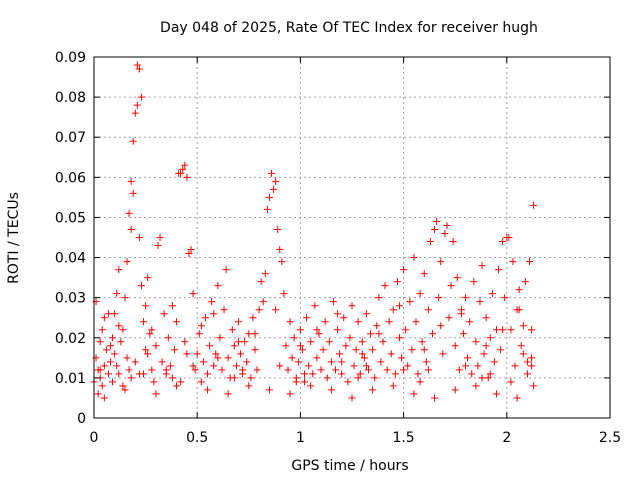 This screenshot has width=640, height=480. Describe the element at coordinates (506, 438) in the screenshot. I see `x-tick-label: 2` at that location.